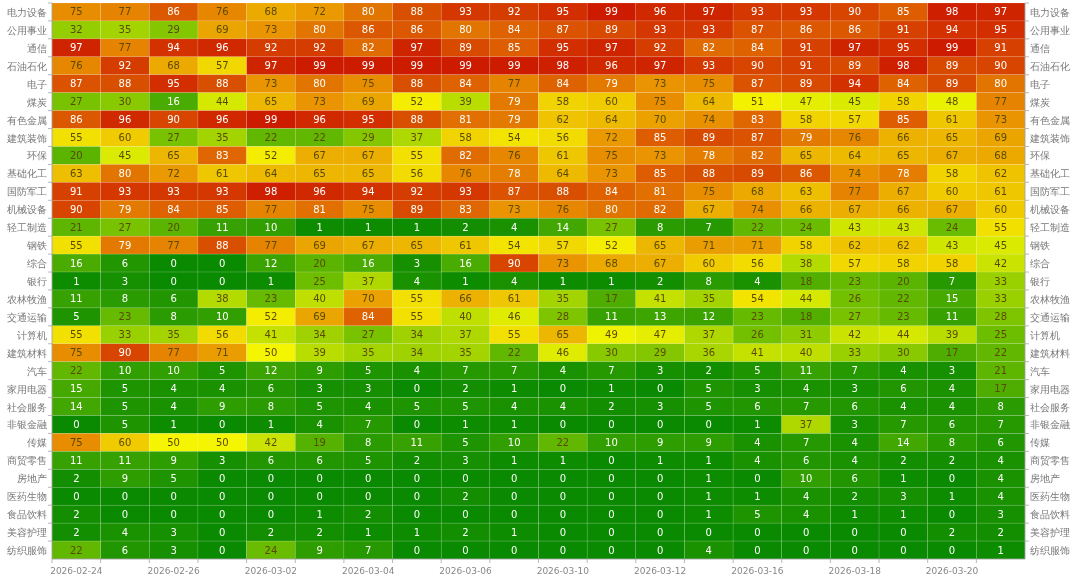 The width and height of the screenshot is (1080, 583). I want to click on data-label: 51, so click(757, 102).